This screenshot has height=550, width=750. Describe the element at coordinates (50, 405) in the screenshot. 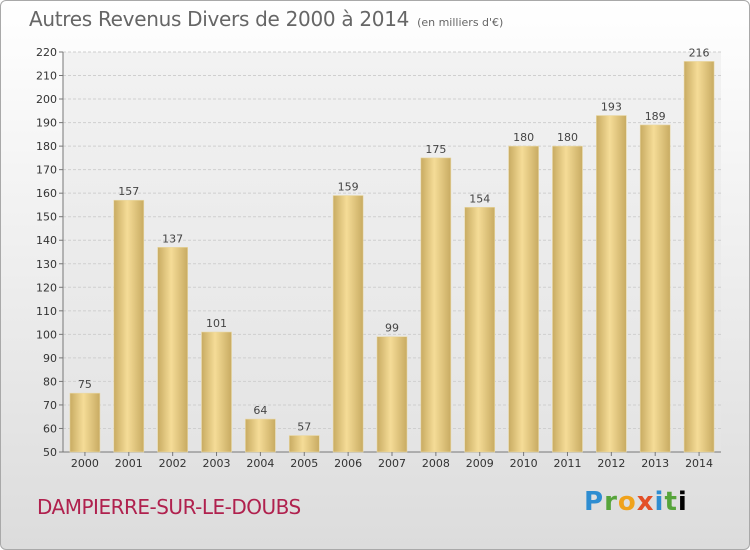

I see `y-tick-label: 70` at that location.